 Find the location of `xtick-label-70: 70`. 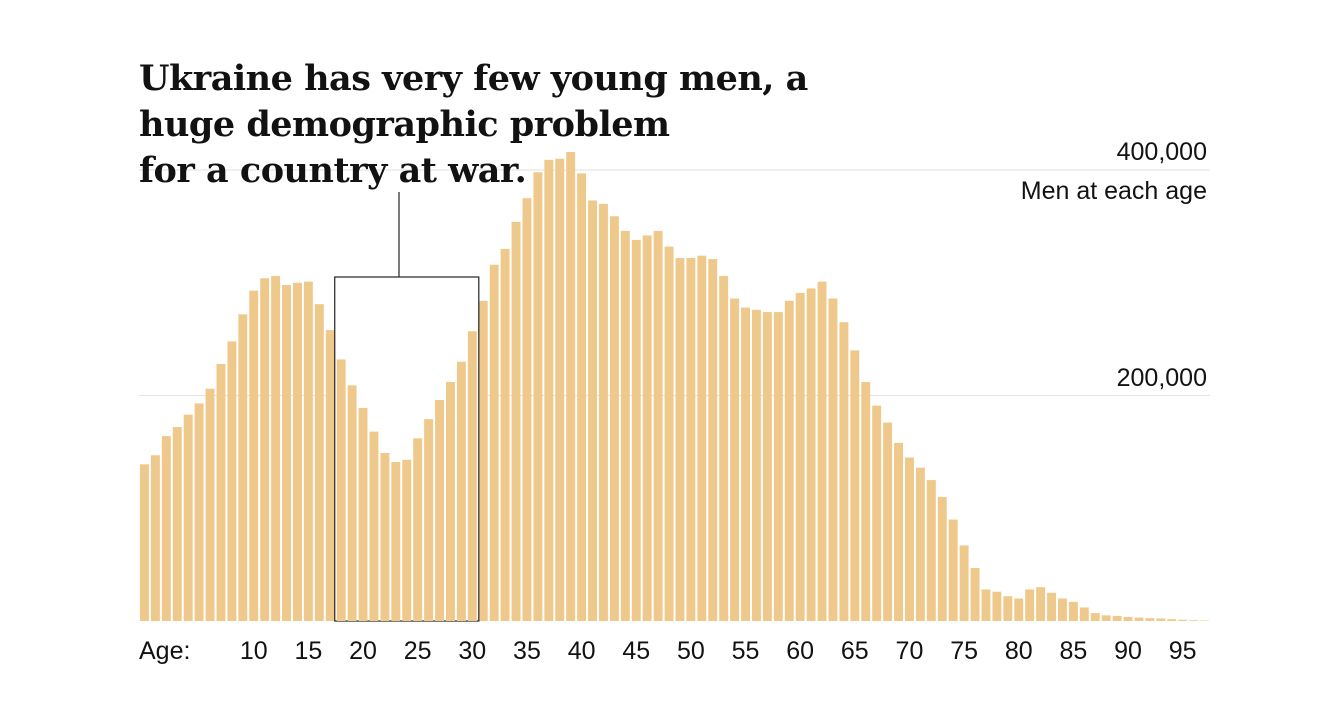

xtick-label-70: 70 is located at coordinates (910, 651).